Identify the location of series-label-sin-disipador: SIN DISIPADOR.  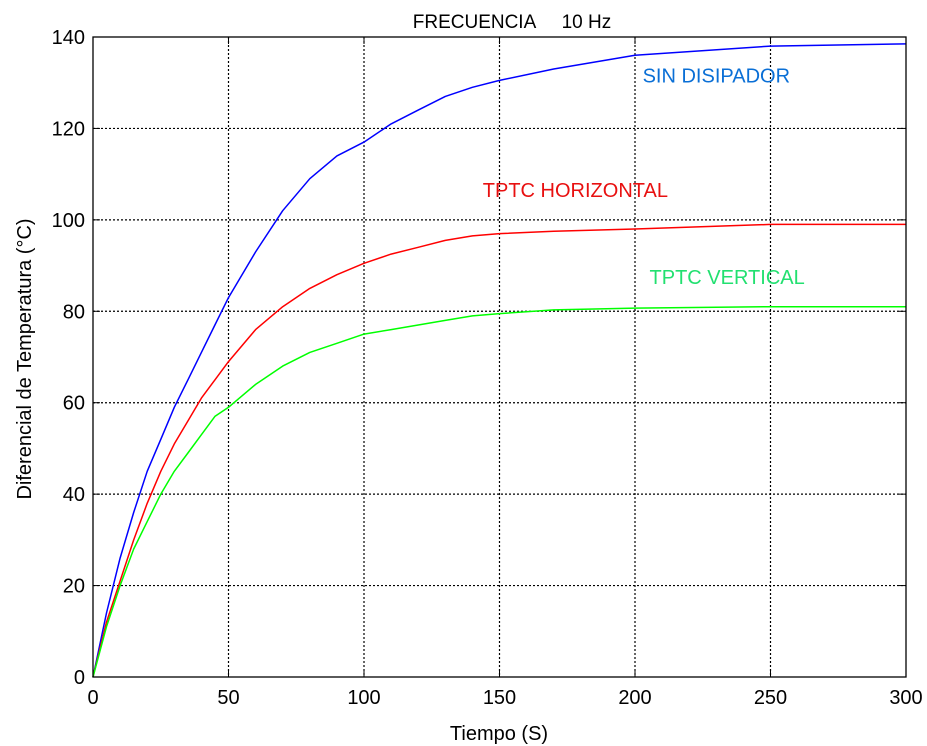
(716, 77).